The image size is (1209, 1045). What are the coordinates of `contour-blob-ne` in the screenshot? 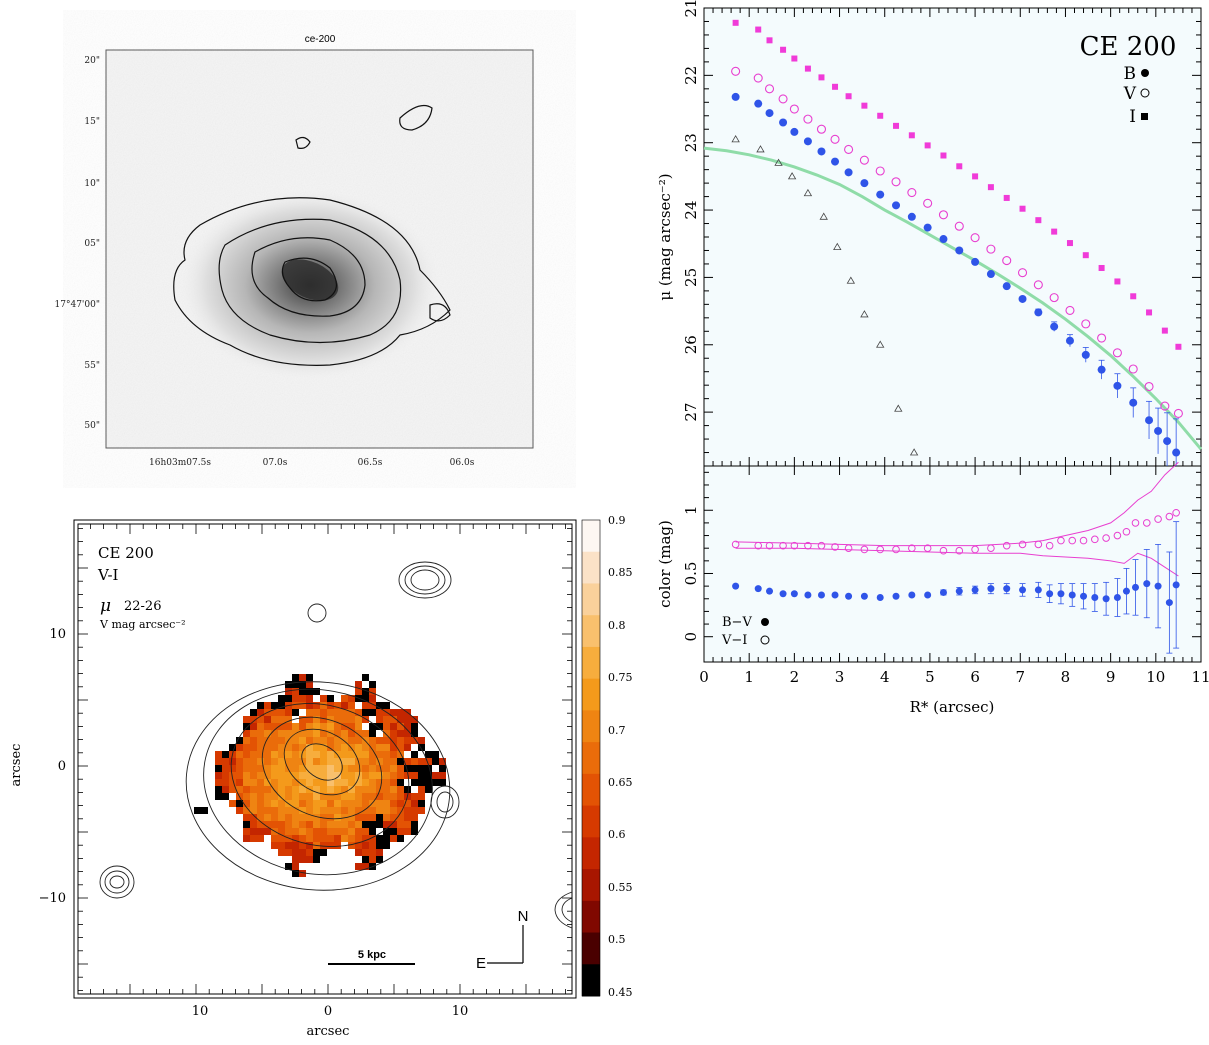 It's located at (416, 118).